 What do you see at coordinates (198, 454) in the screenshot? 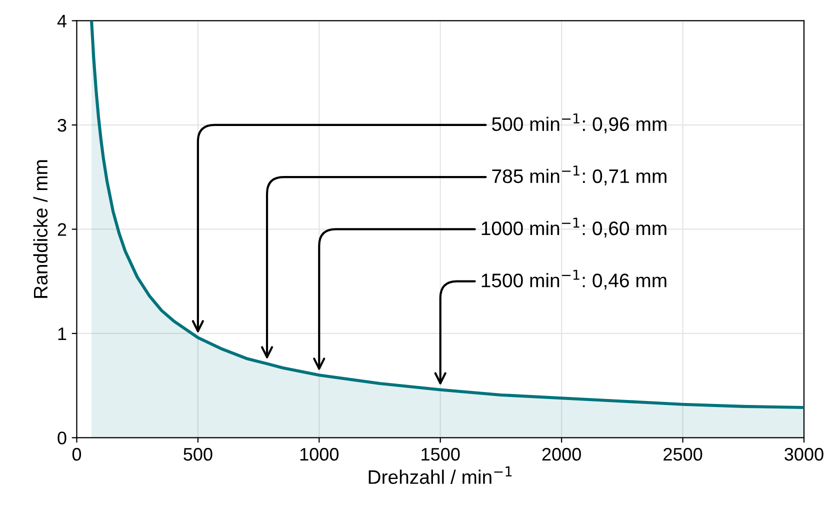
I see `x-tick-label: 500` at bounding box center [198, 454].